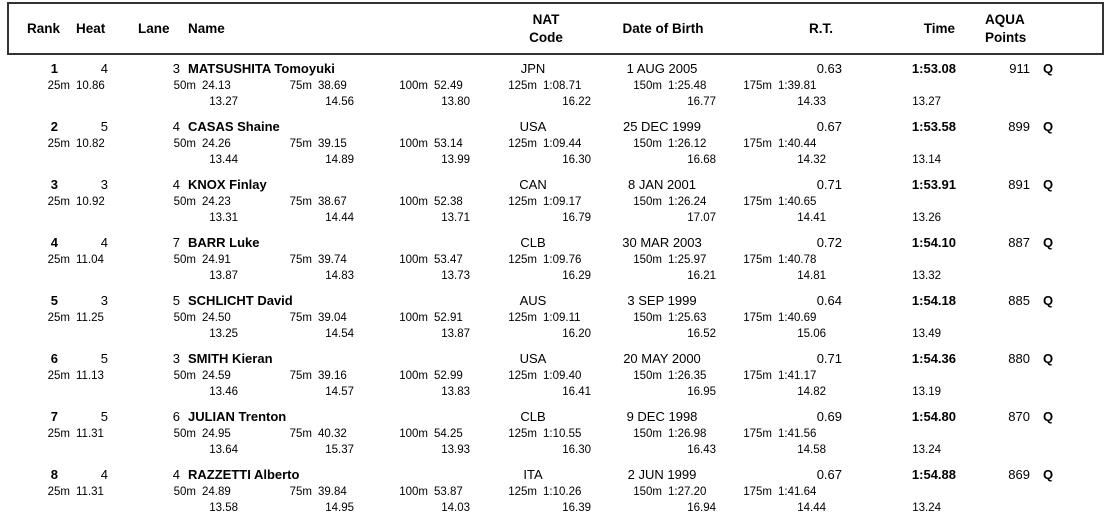  What do you see at coordinates (176, 416) in the screenshot?
I see `lane-value: 6` at bounding box center [176, 416].